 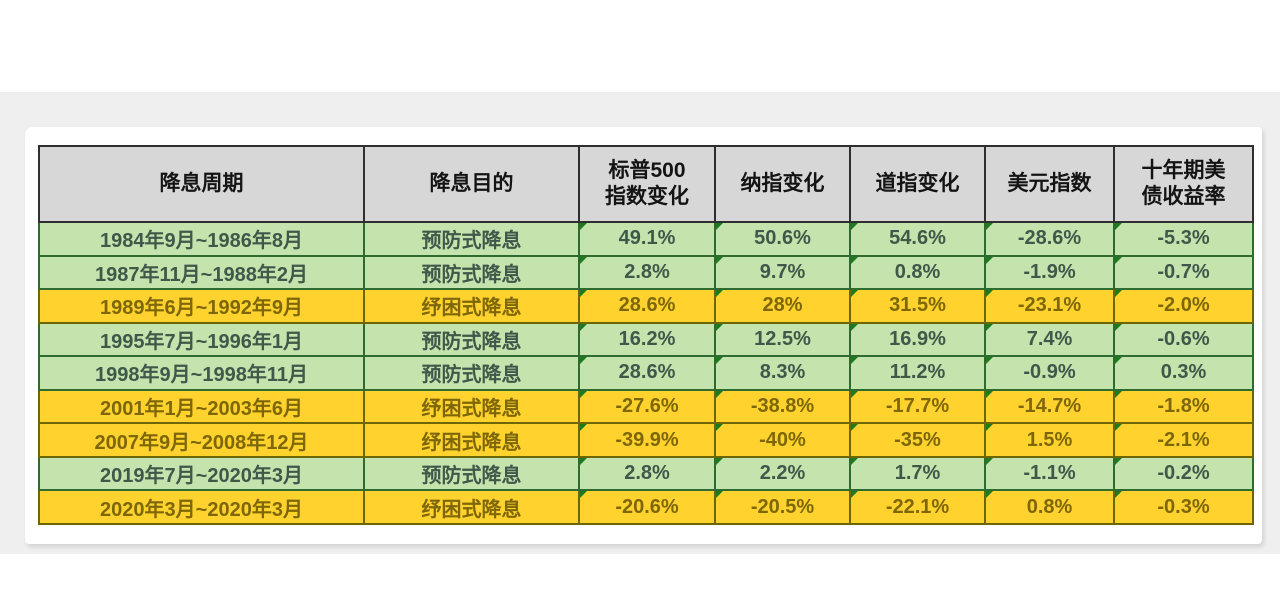 I want to click on cell-dollar-index: -1.9%, so click(x=1049, y=272).